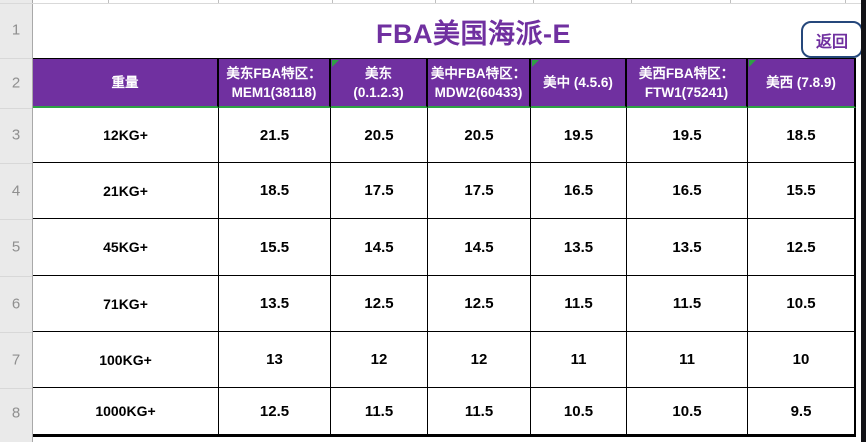  Describe the element at coordinates (479, 83) in the screenshot. I see `header-cell-central-fba: 美中FBA特区： MDW2(60433)` at that location.